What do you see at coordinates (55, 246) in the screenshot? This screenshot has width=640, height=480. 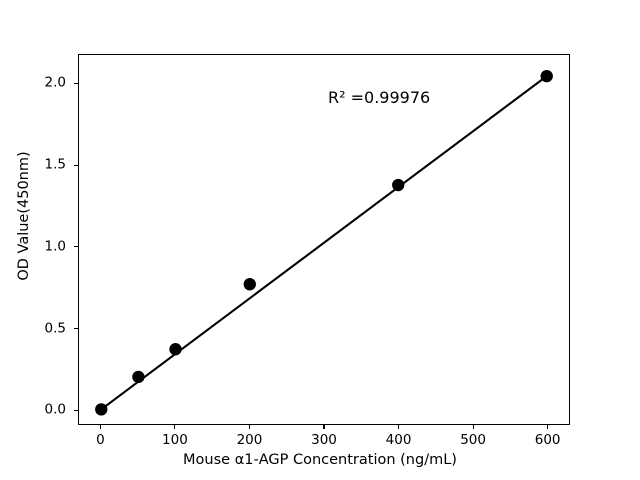 I see `y-tick-label: 1.0` at bounding box center [55, 246].